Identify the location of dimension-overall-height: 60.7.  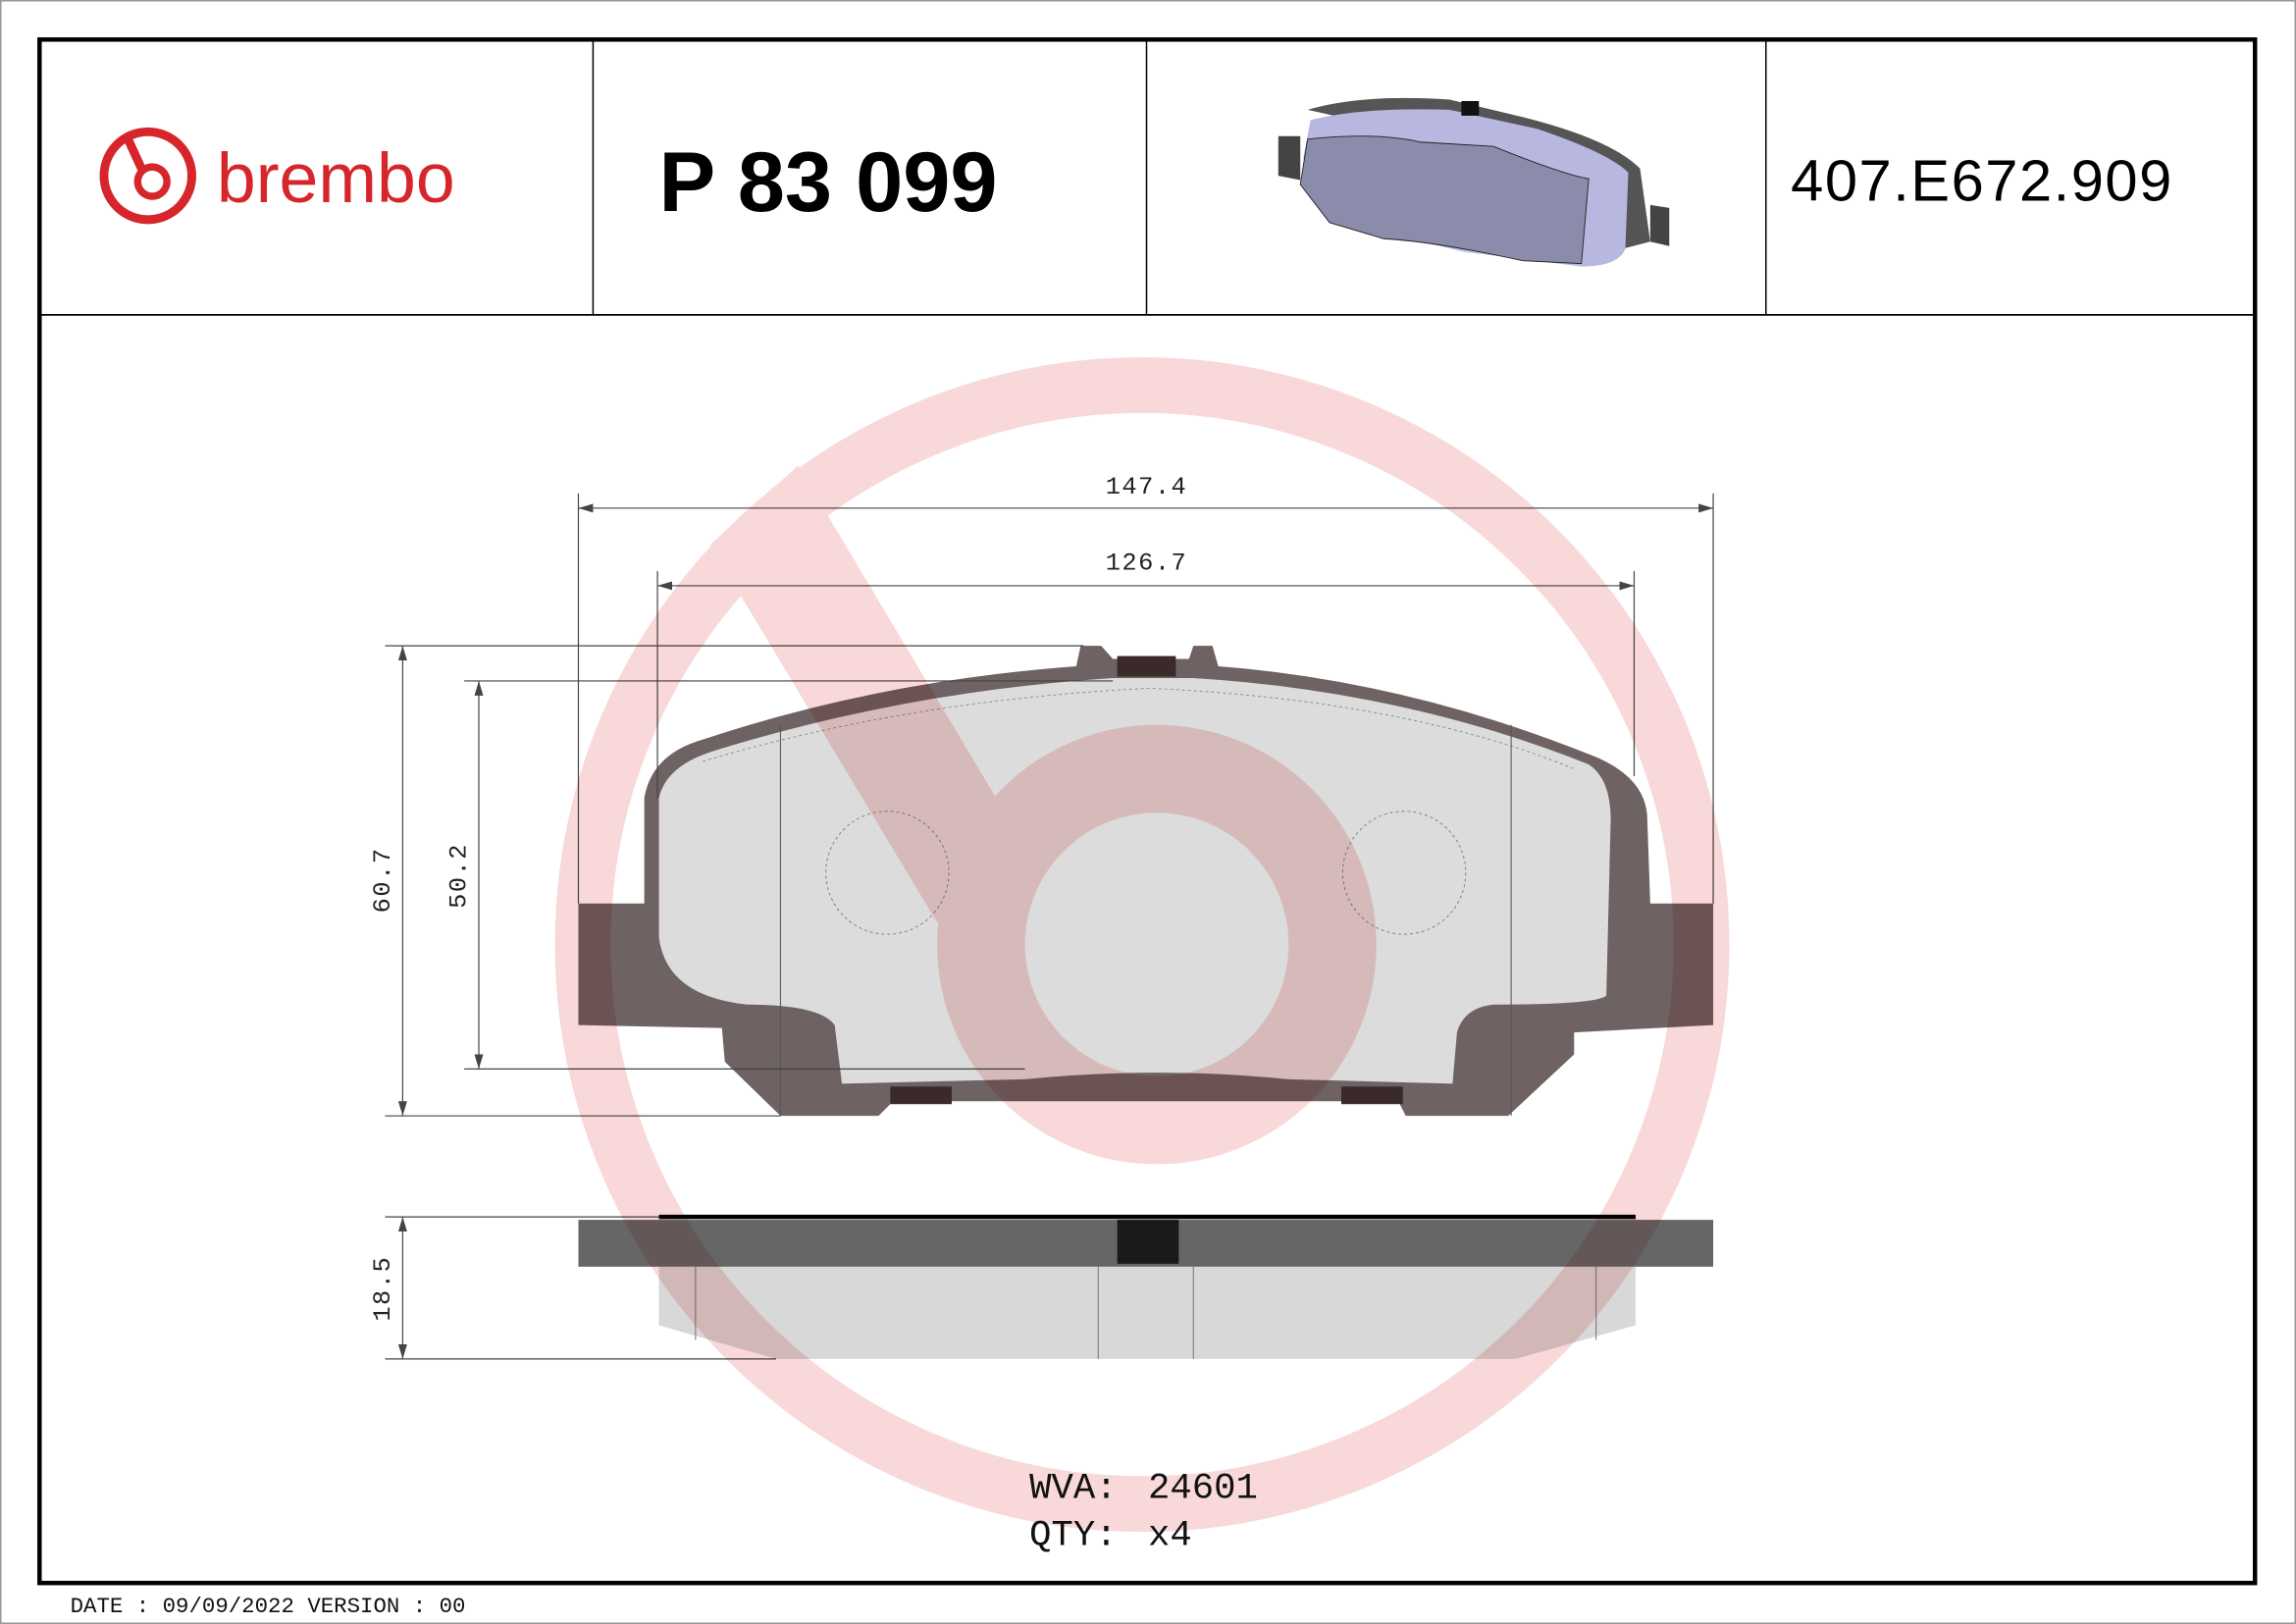
(383, 880).